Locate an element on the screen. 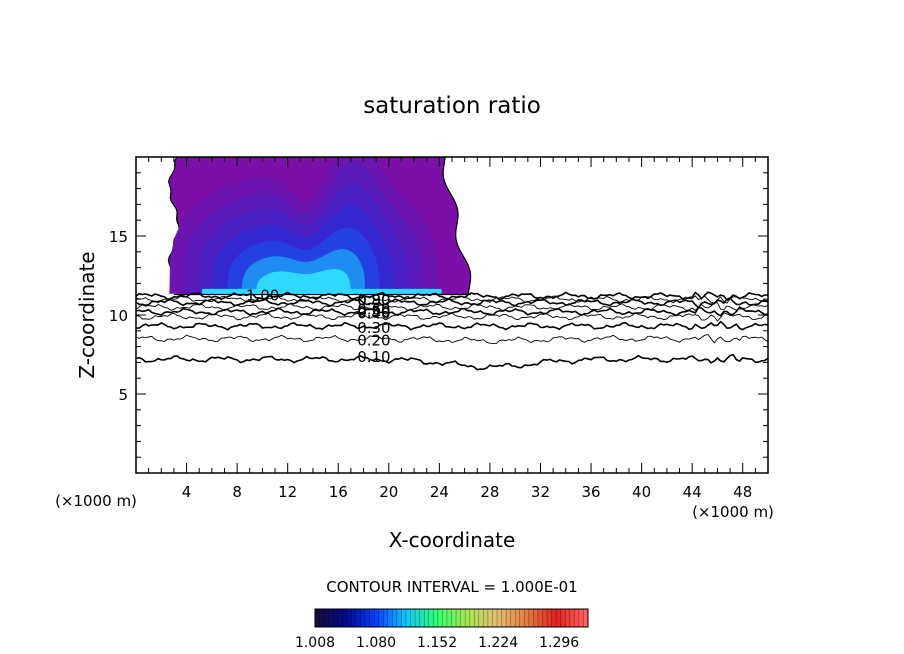 The height and width of the screenshot is (654, 904). contour-label: 0.30 is located at coordinates (373, 328).